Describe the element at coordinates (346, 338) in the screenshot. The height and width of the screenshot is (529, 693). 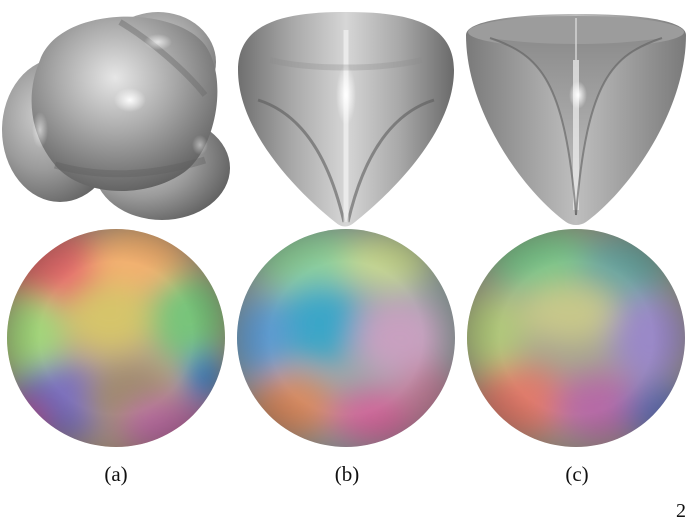
I see `sphere-b` at that location.